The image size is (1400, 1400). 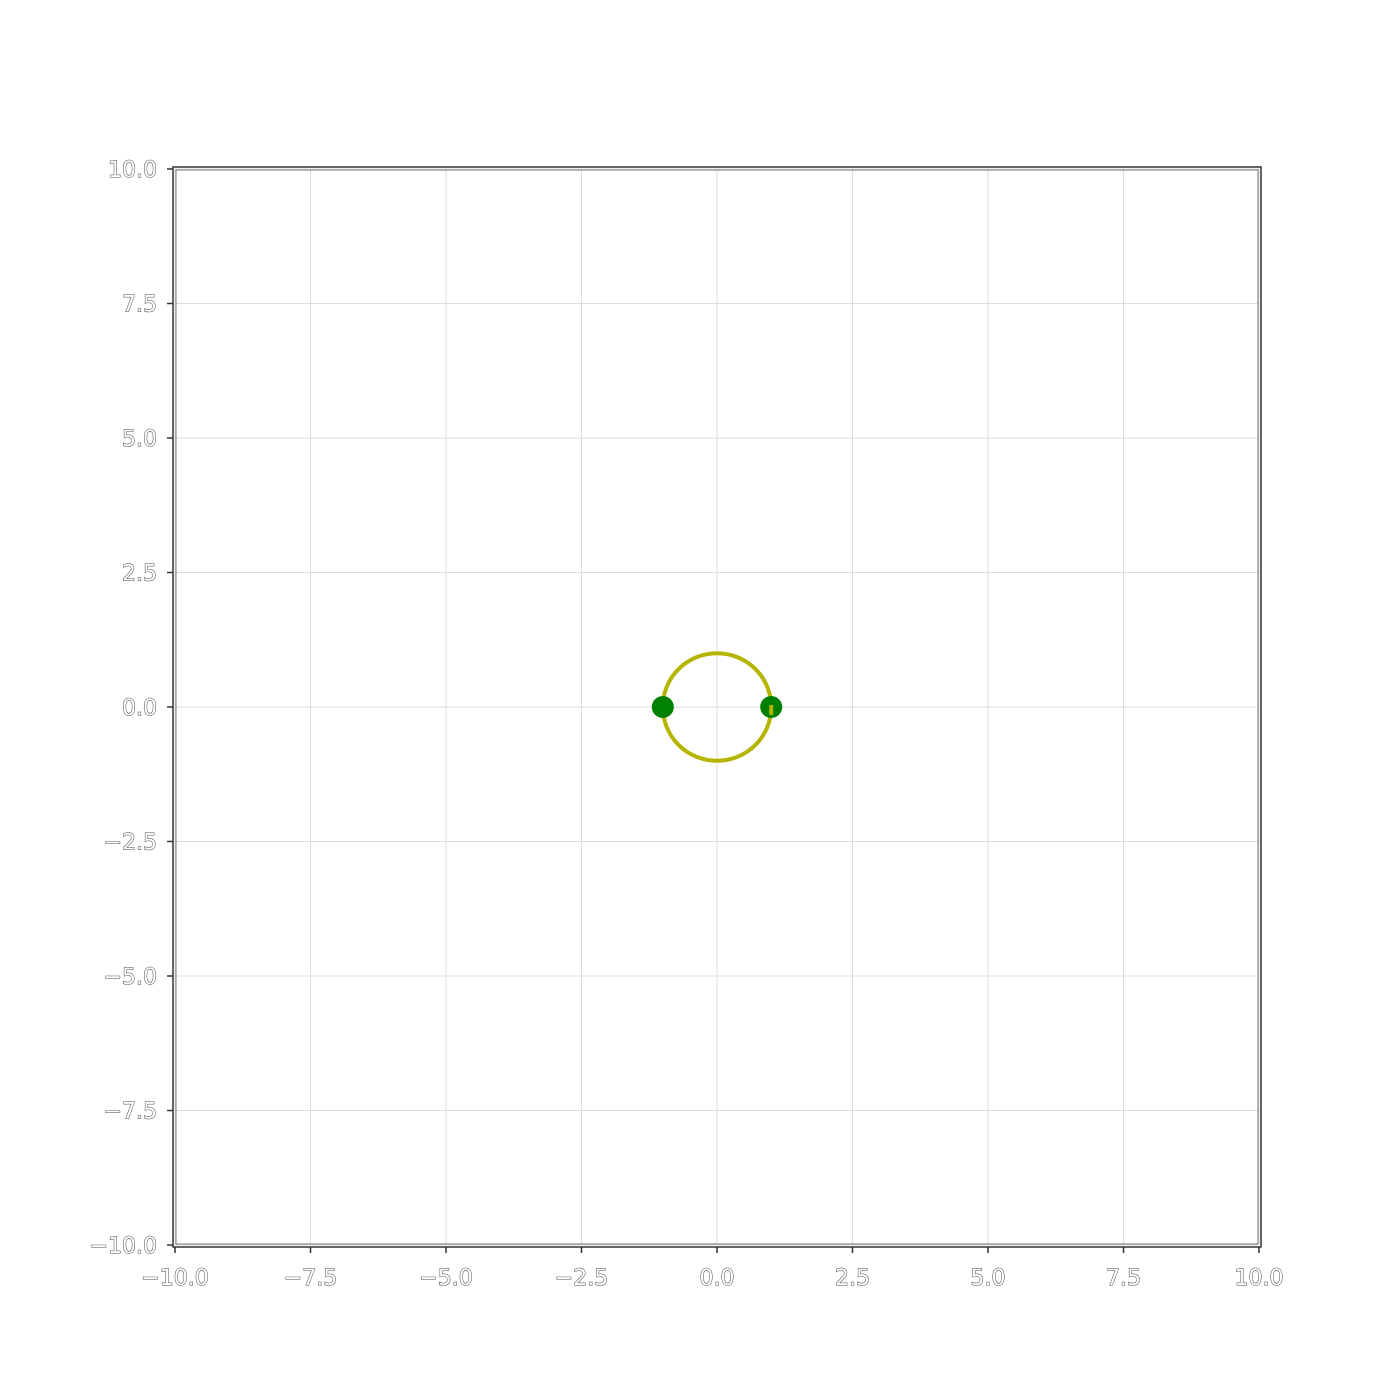 What do you see at coordinates (310, 1278) in the screenshot?
I see `x-tick-label: −7.5` at bounding box center [310, 1278].